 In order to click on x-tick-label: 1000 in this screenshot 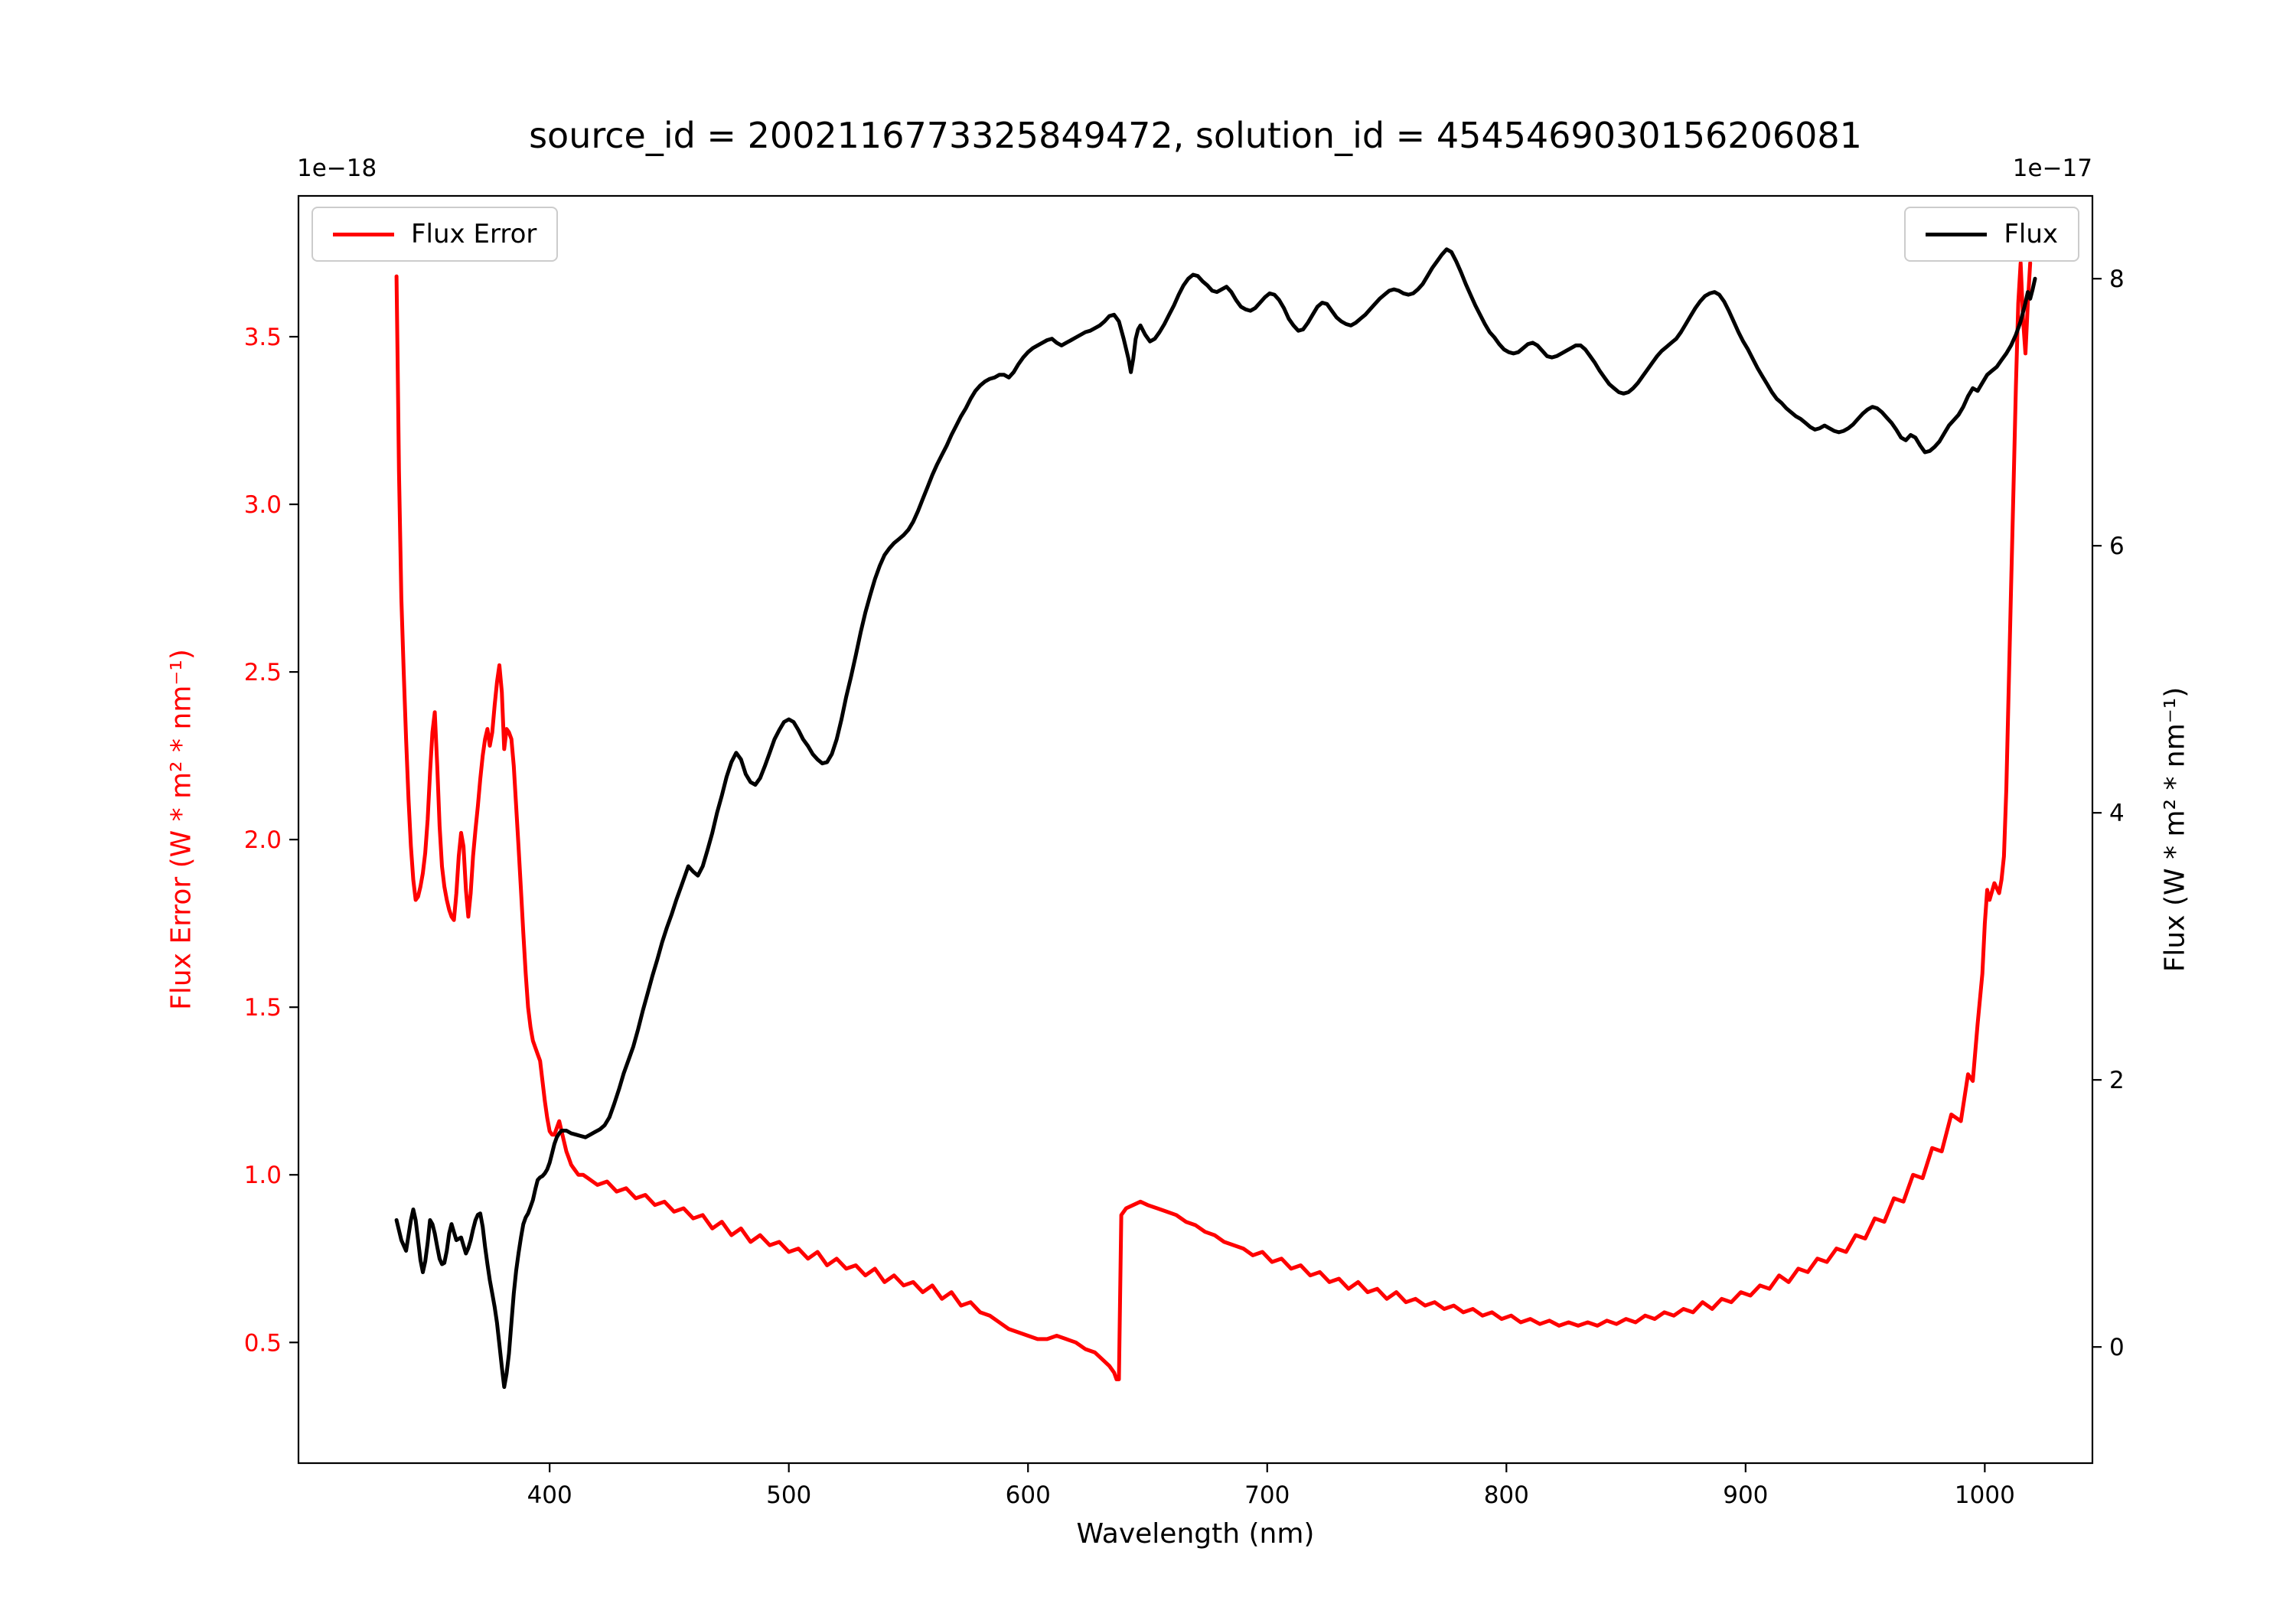, I will do `click(1985, 1495)`.